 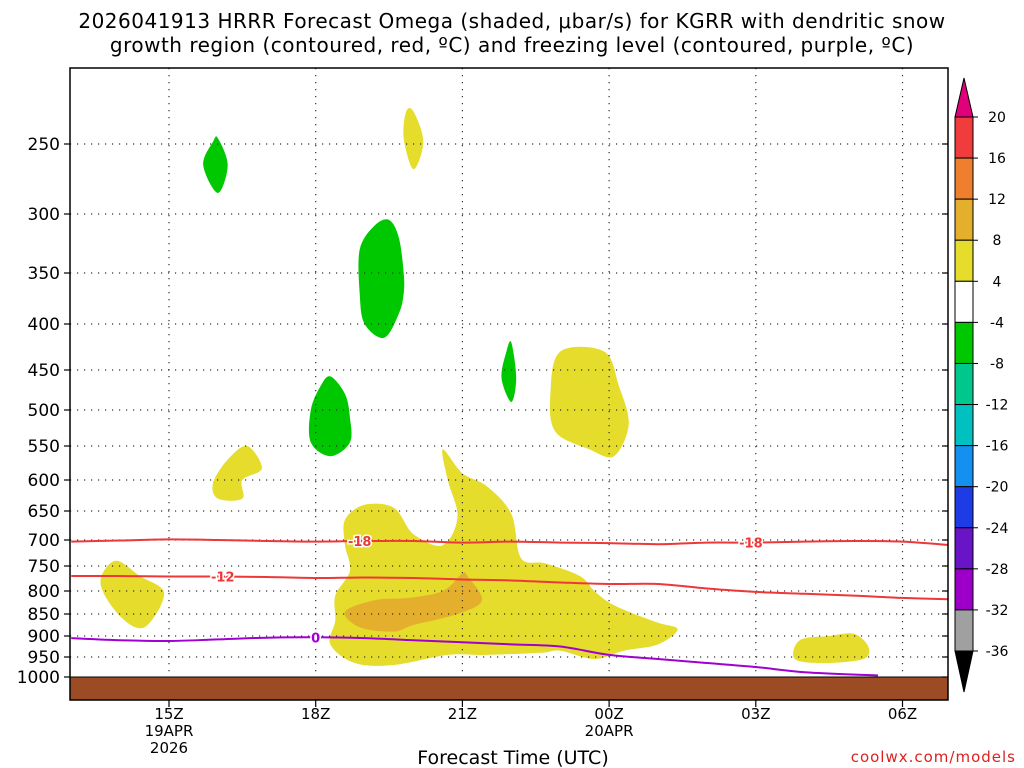 What do you see at coordinates (997, 611) in the screenshot?
I see `colorbar-label: -32` at bounding box center [997, 611].